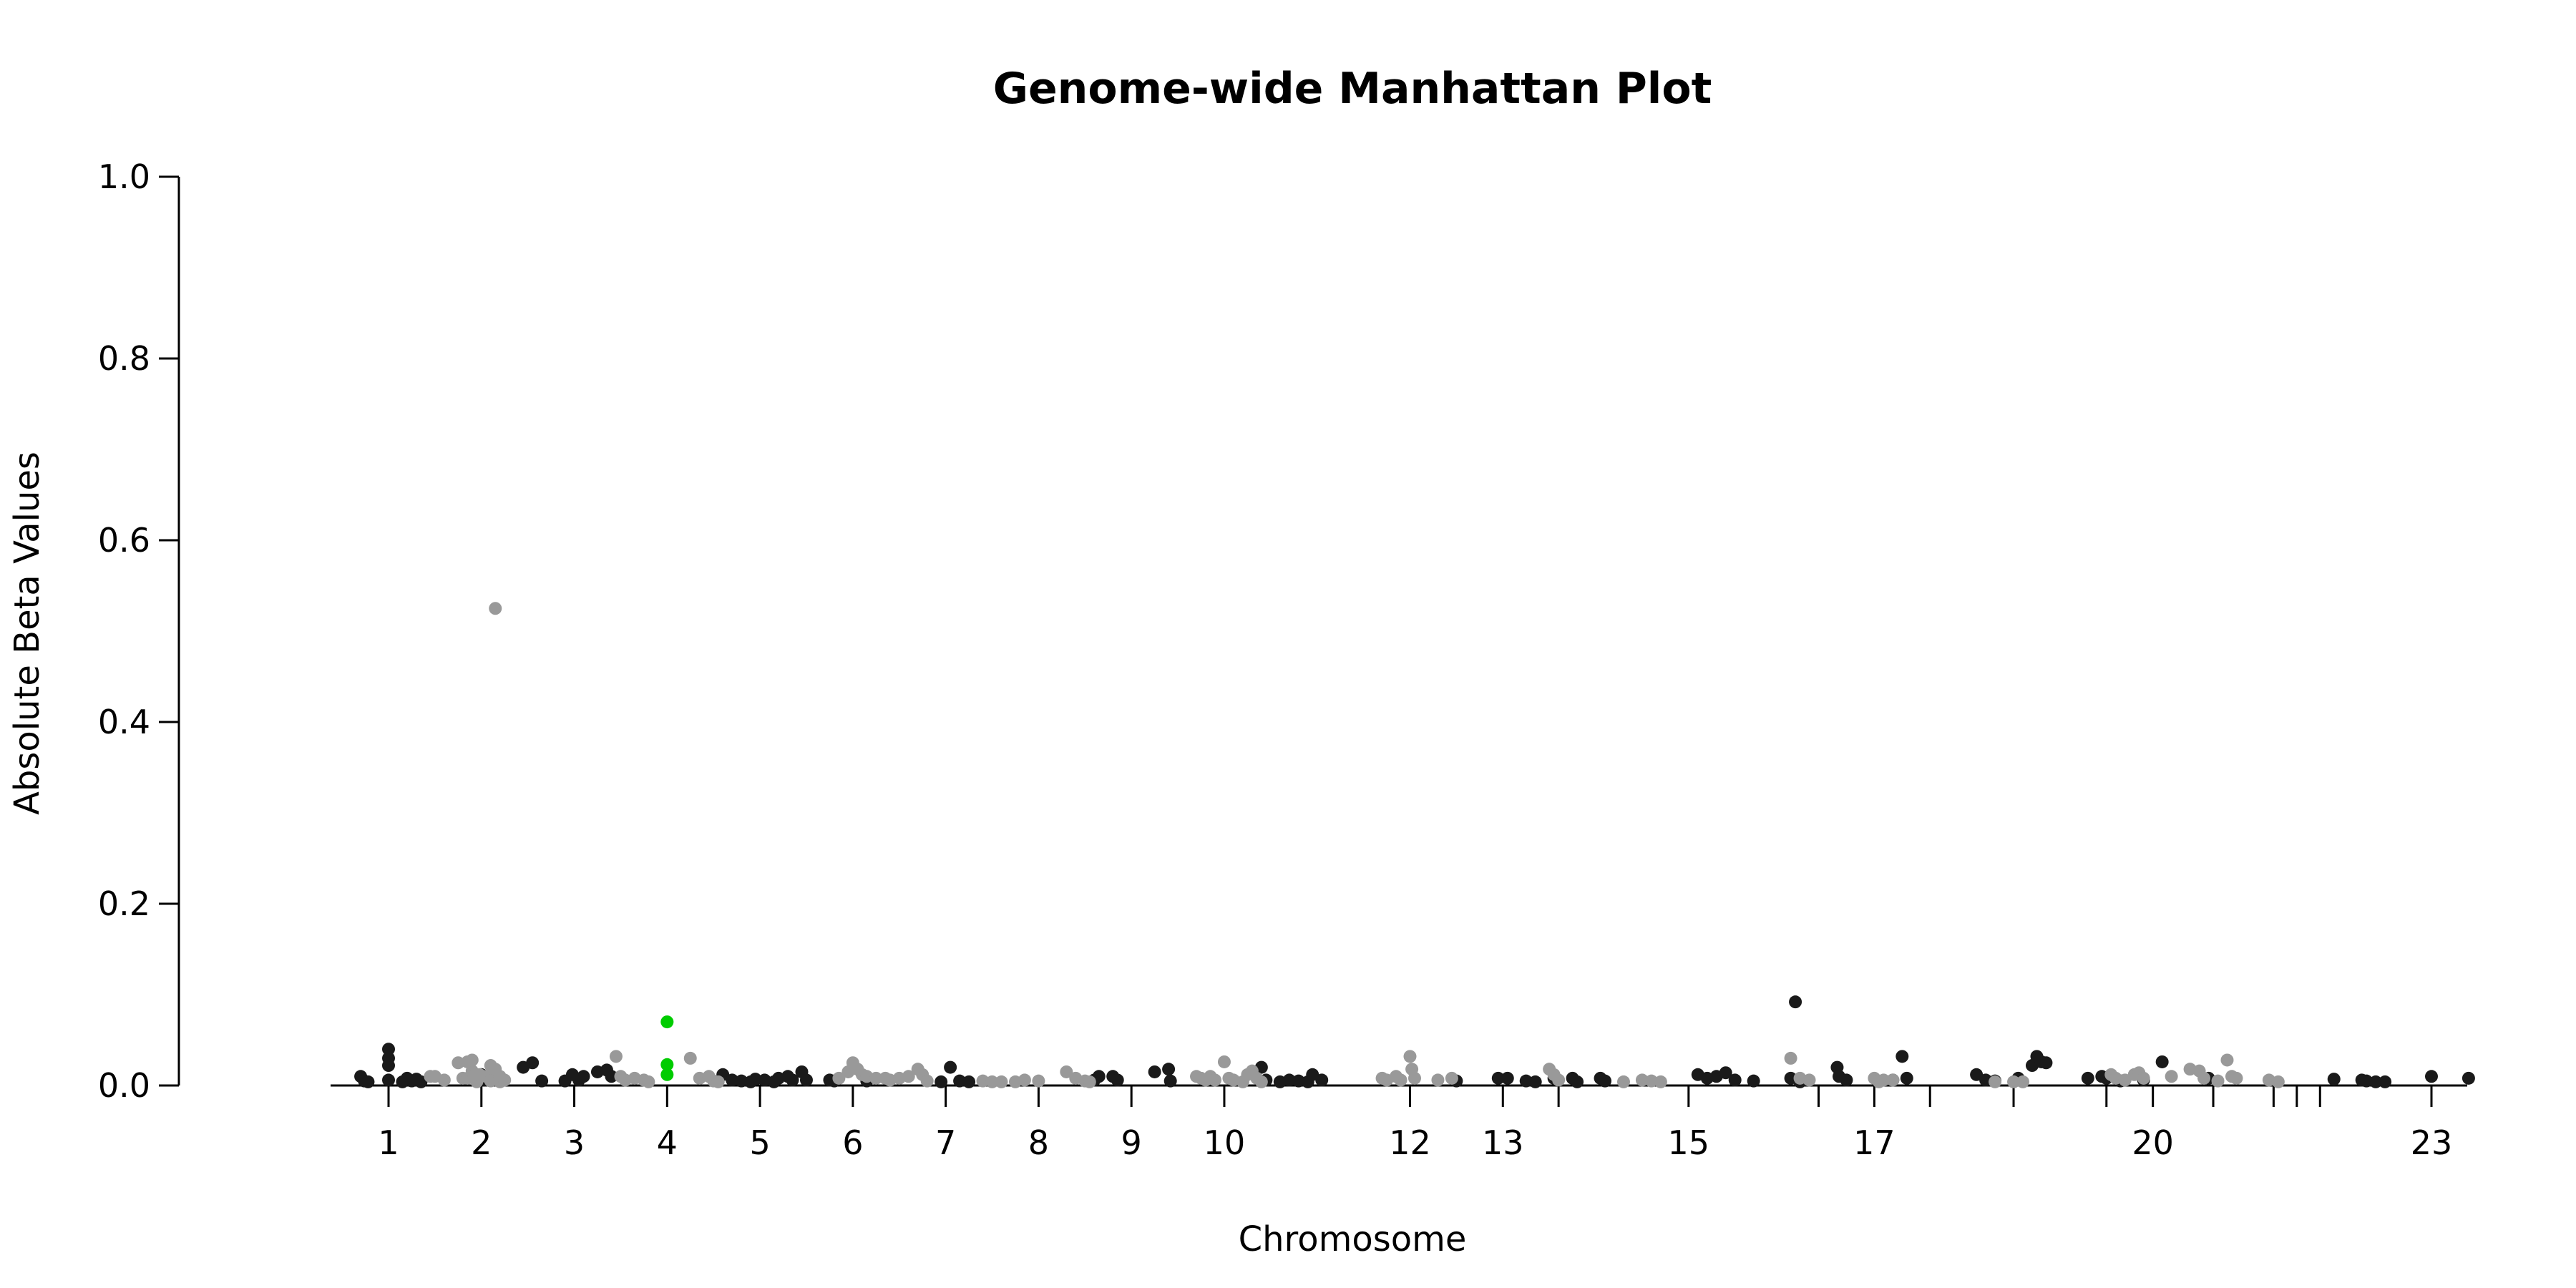 This screenshot has width=2576, height=1288. What do you see at coordinates (1503, 1142) in the screenshot?
I see `x-tick-label: 13` at bounding box center [1503, 1142].